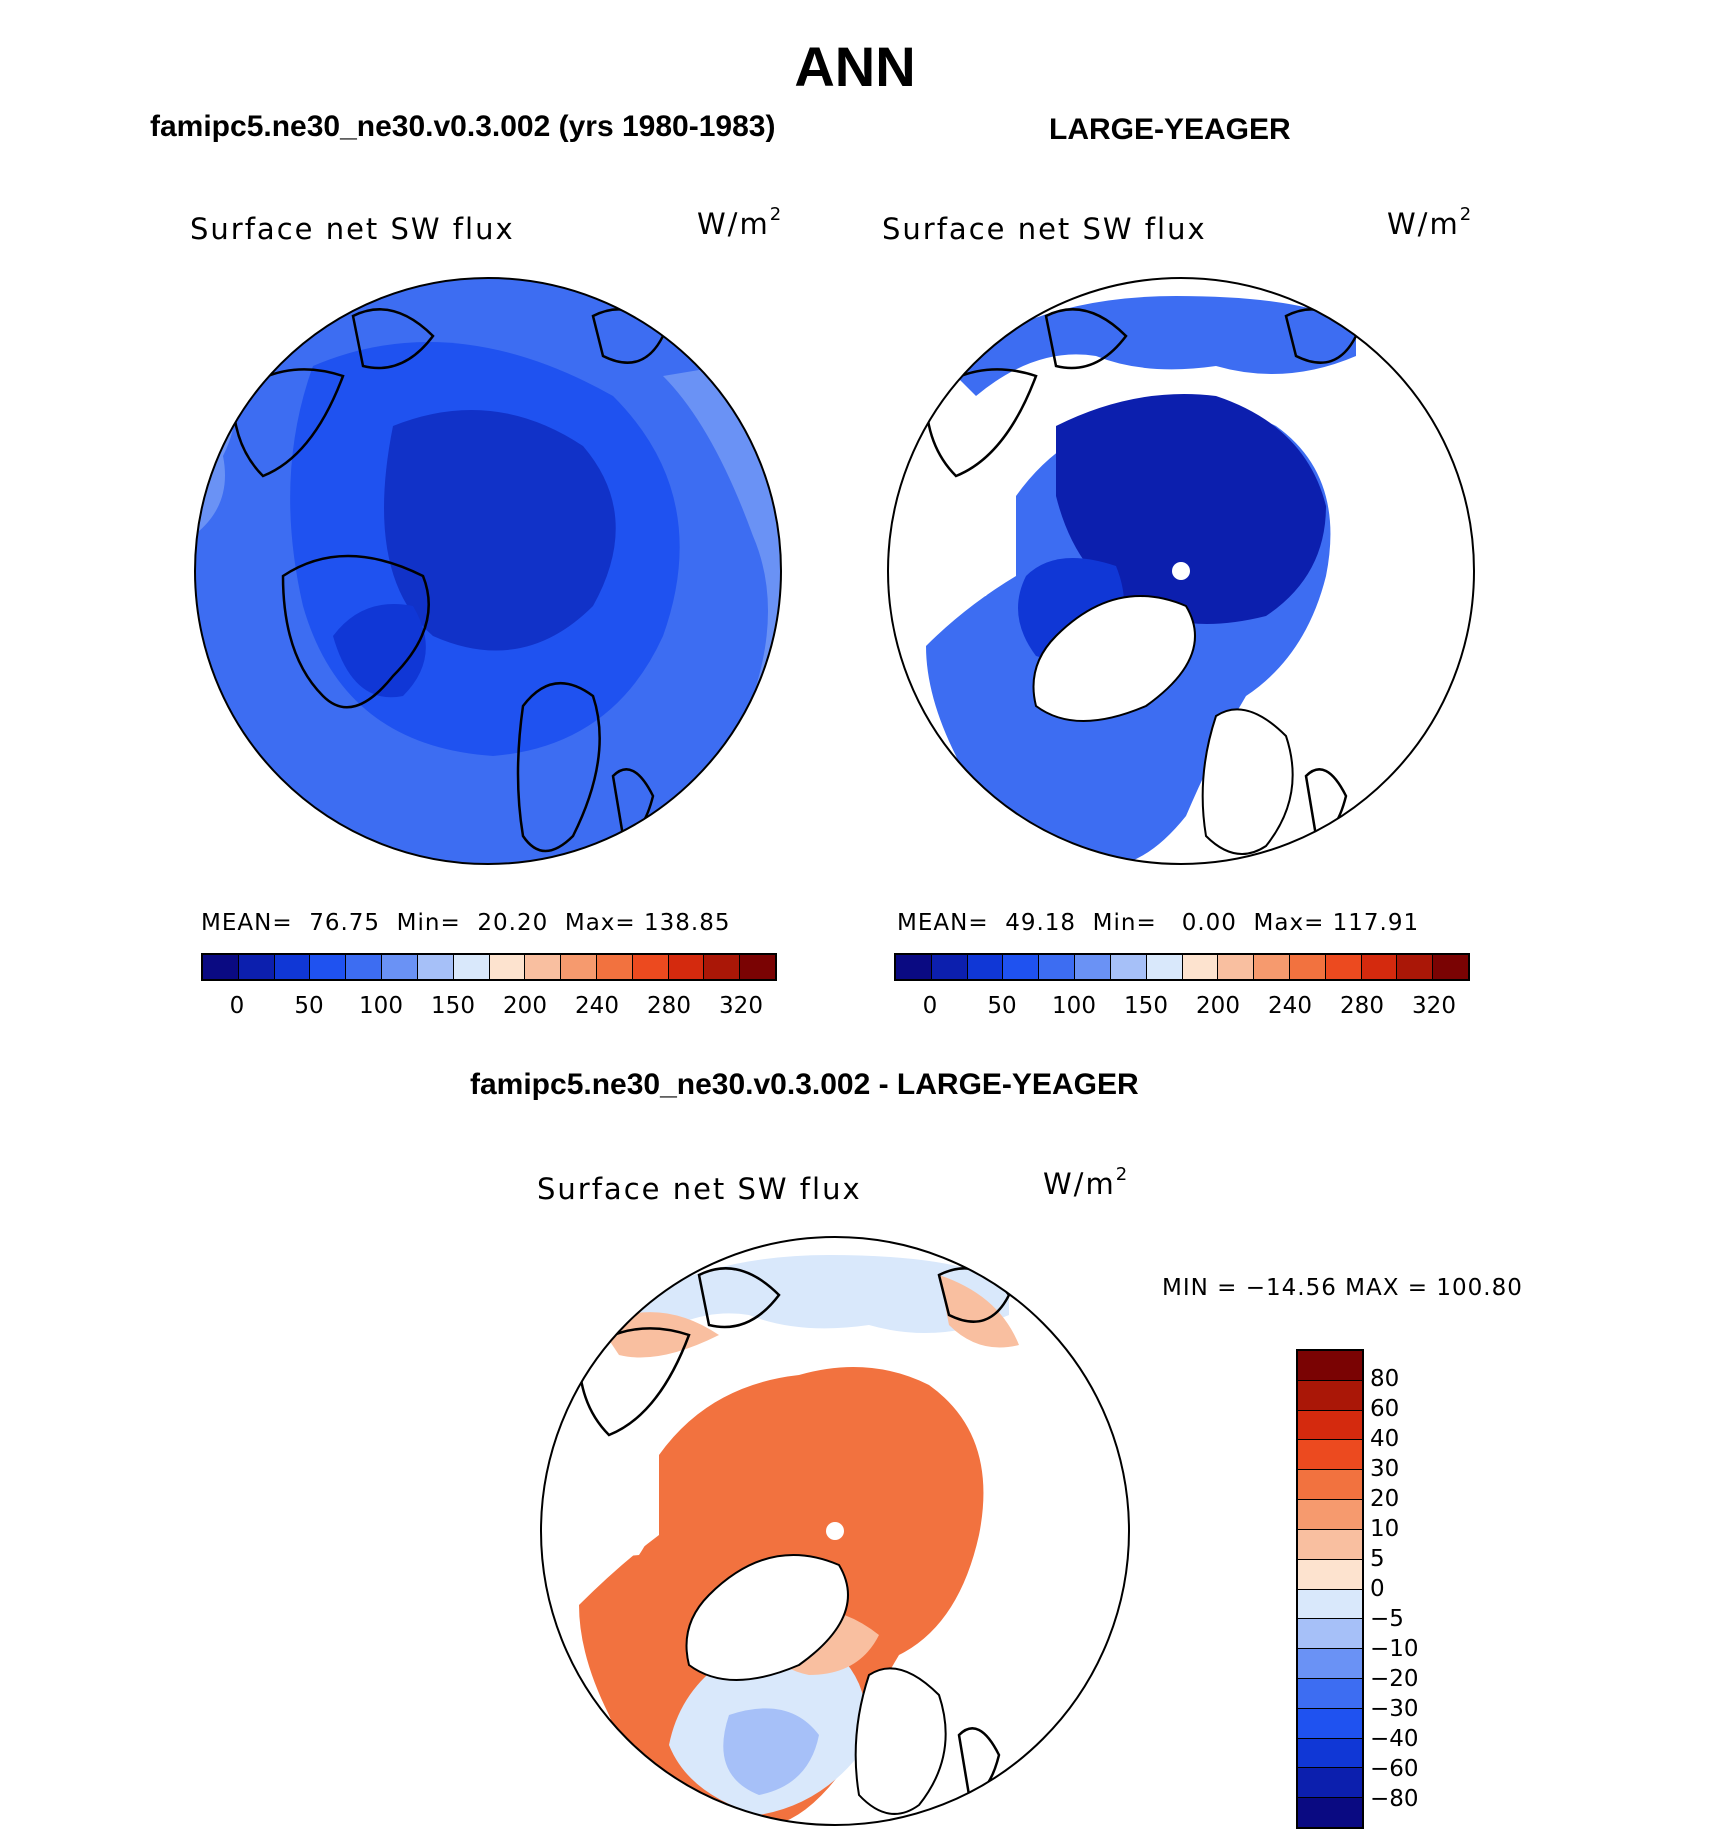  Describe the element at coordinates (1002, 1006) in the screenshot. I see `right-colorbar-tick-label: 50` at that location.